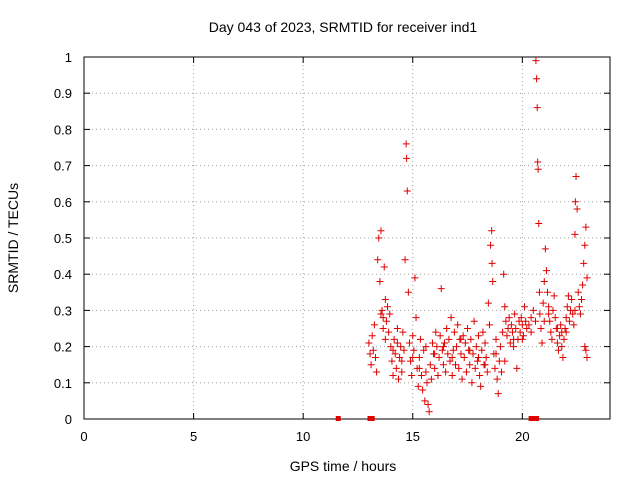 Image resolution: width=640 pixels, height=480 pixels. What do you see at coordinates (303, 436) in the screenshot?
I see `x-tick-label: 10` at bounding box center [303, 436].